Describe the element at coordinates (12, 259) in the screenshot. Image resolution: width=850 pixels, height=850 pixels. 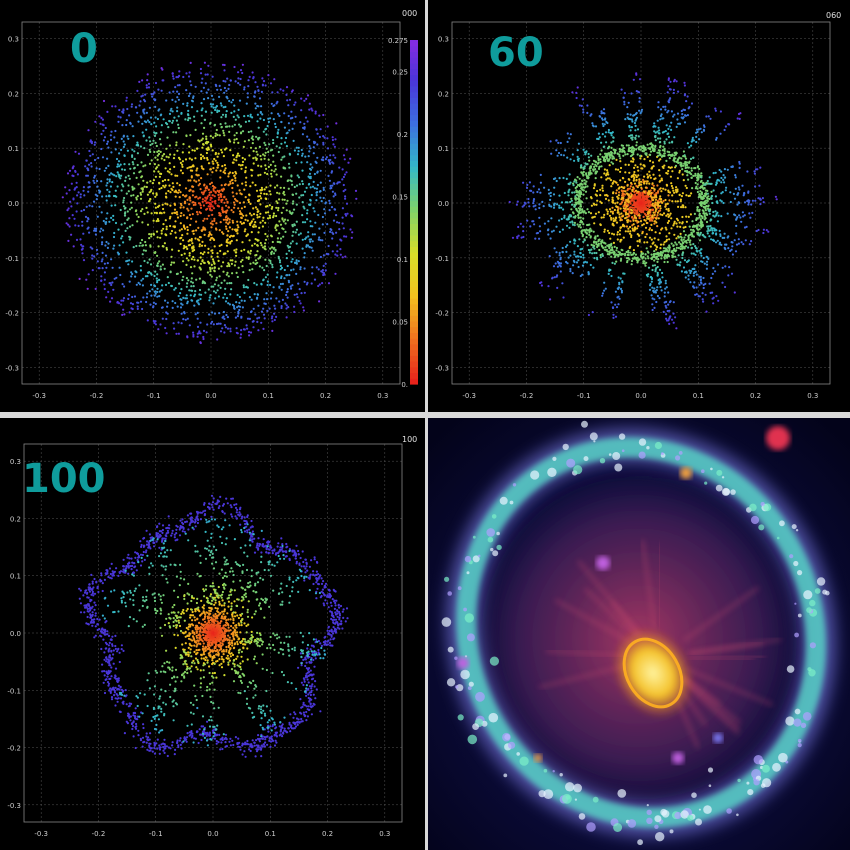
I see `y-tick-label: -0.1` at that location.